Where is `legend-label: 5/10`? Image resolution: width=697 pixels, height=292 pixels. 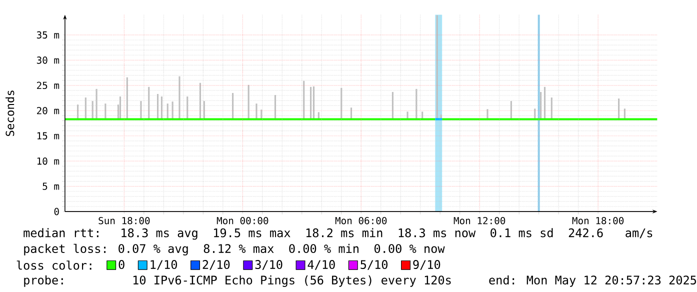
legend-label: 5/10 is located at coordinates (374, 265).